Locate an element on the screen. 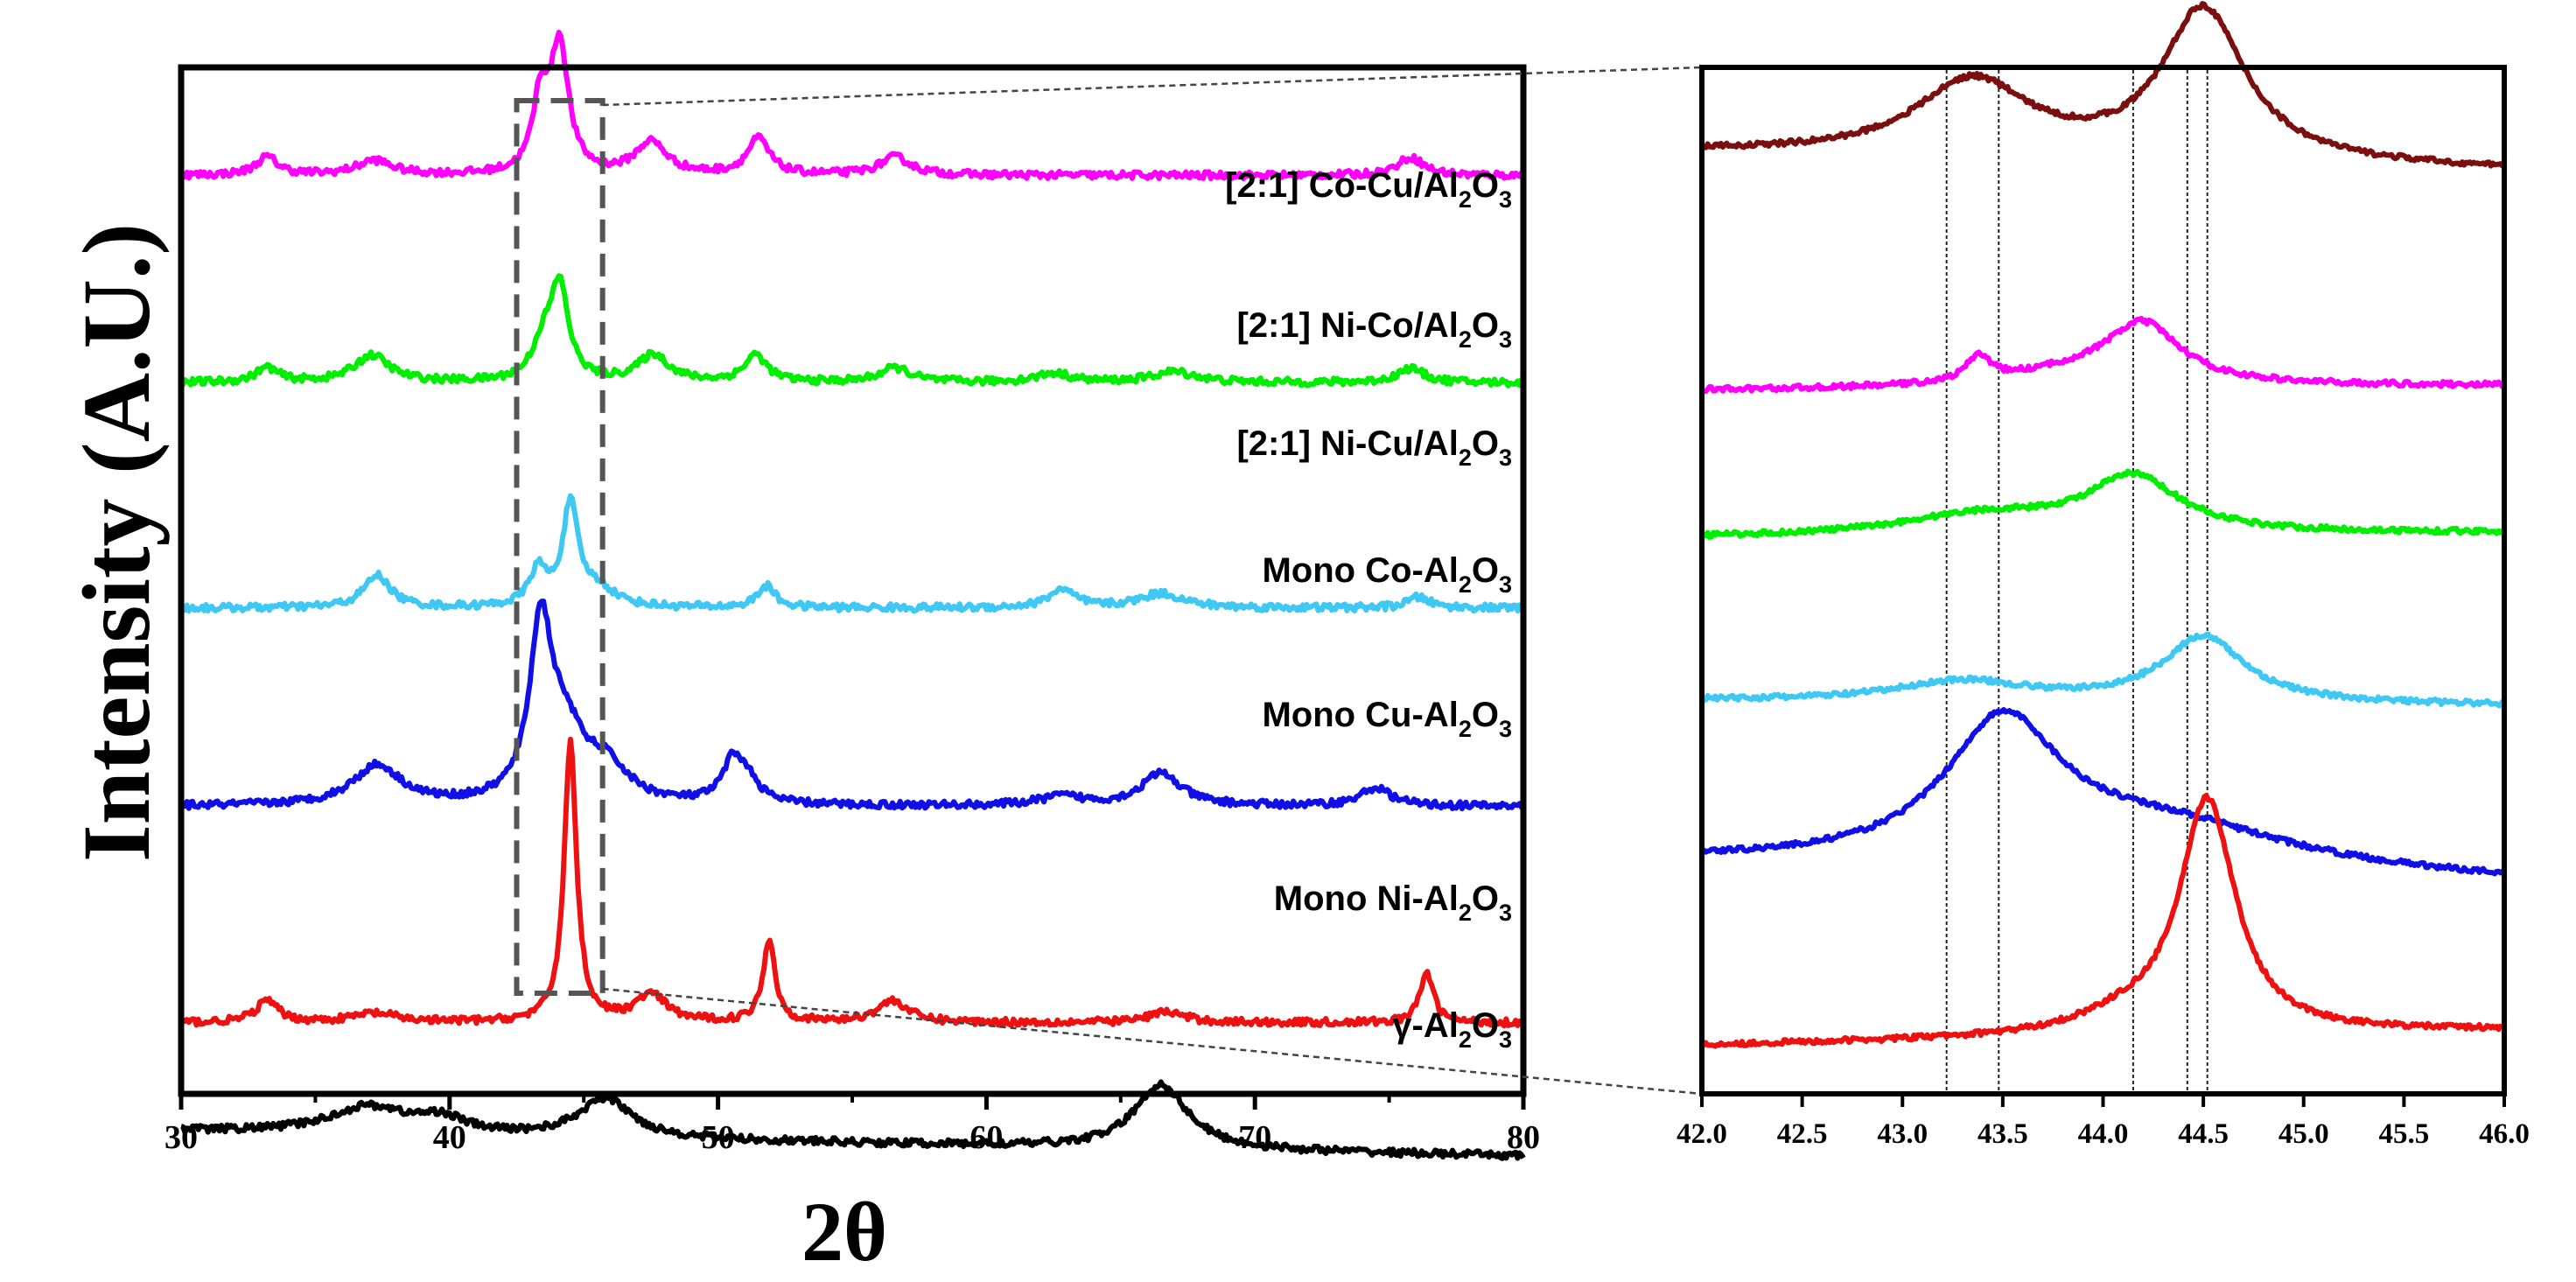 The height and width of the screenshot is (1282, 2576). zoom-x-axis: 42.0 42.5 43.0 43.5 44.0 44.5 45.0 45.5 46.0 is located at coordinates (2103, 1122).